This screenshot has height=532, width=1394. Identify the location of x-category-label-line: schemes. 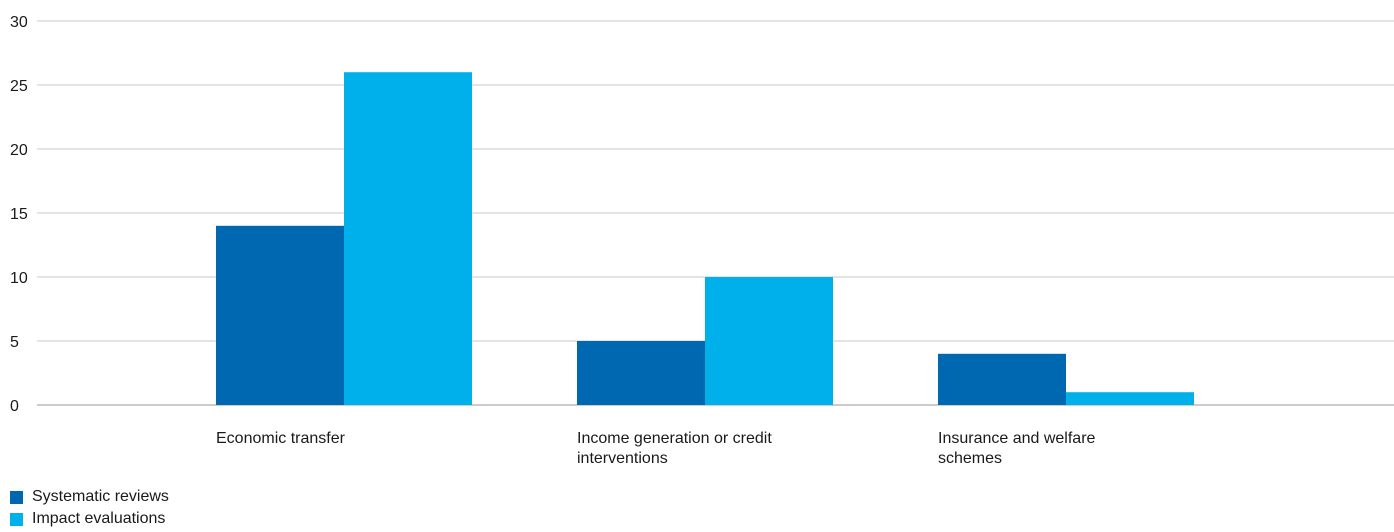
(970, 458).